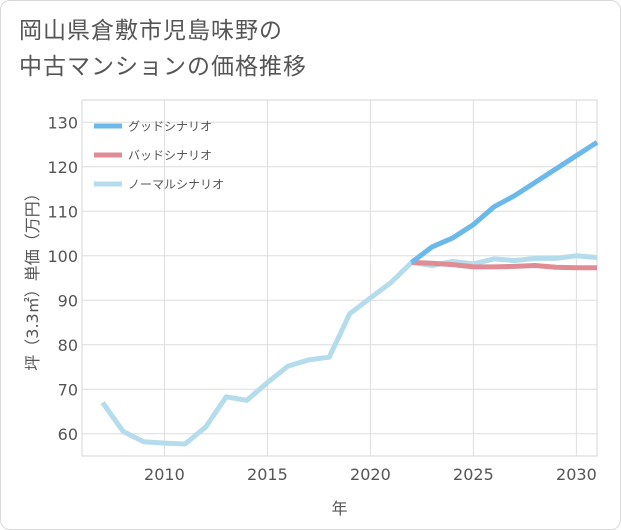  Describe the element at coordinates (68, 434) in the screenshot. I see `y-tick-label: 60` at that location.